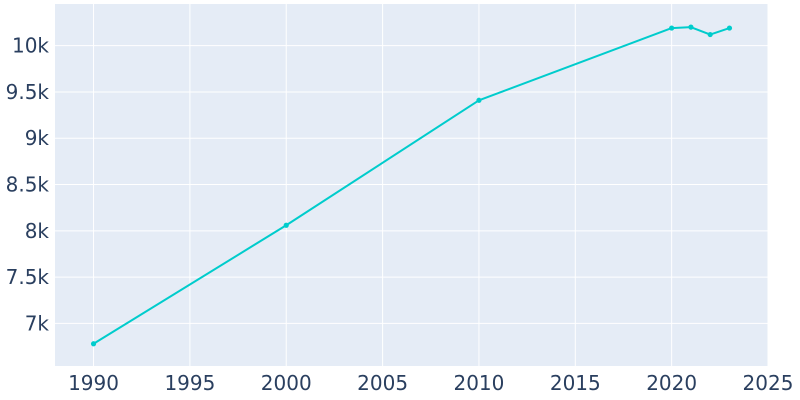 Image resolution: width=800 pixels, height=400 pixels. What do you see at coordinates (37, 138) in the screenshot?
I see `y-tick-label: 9k` at bounding box center [37, 138].